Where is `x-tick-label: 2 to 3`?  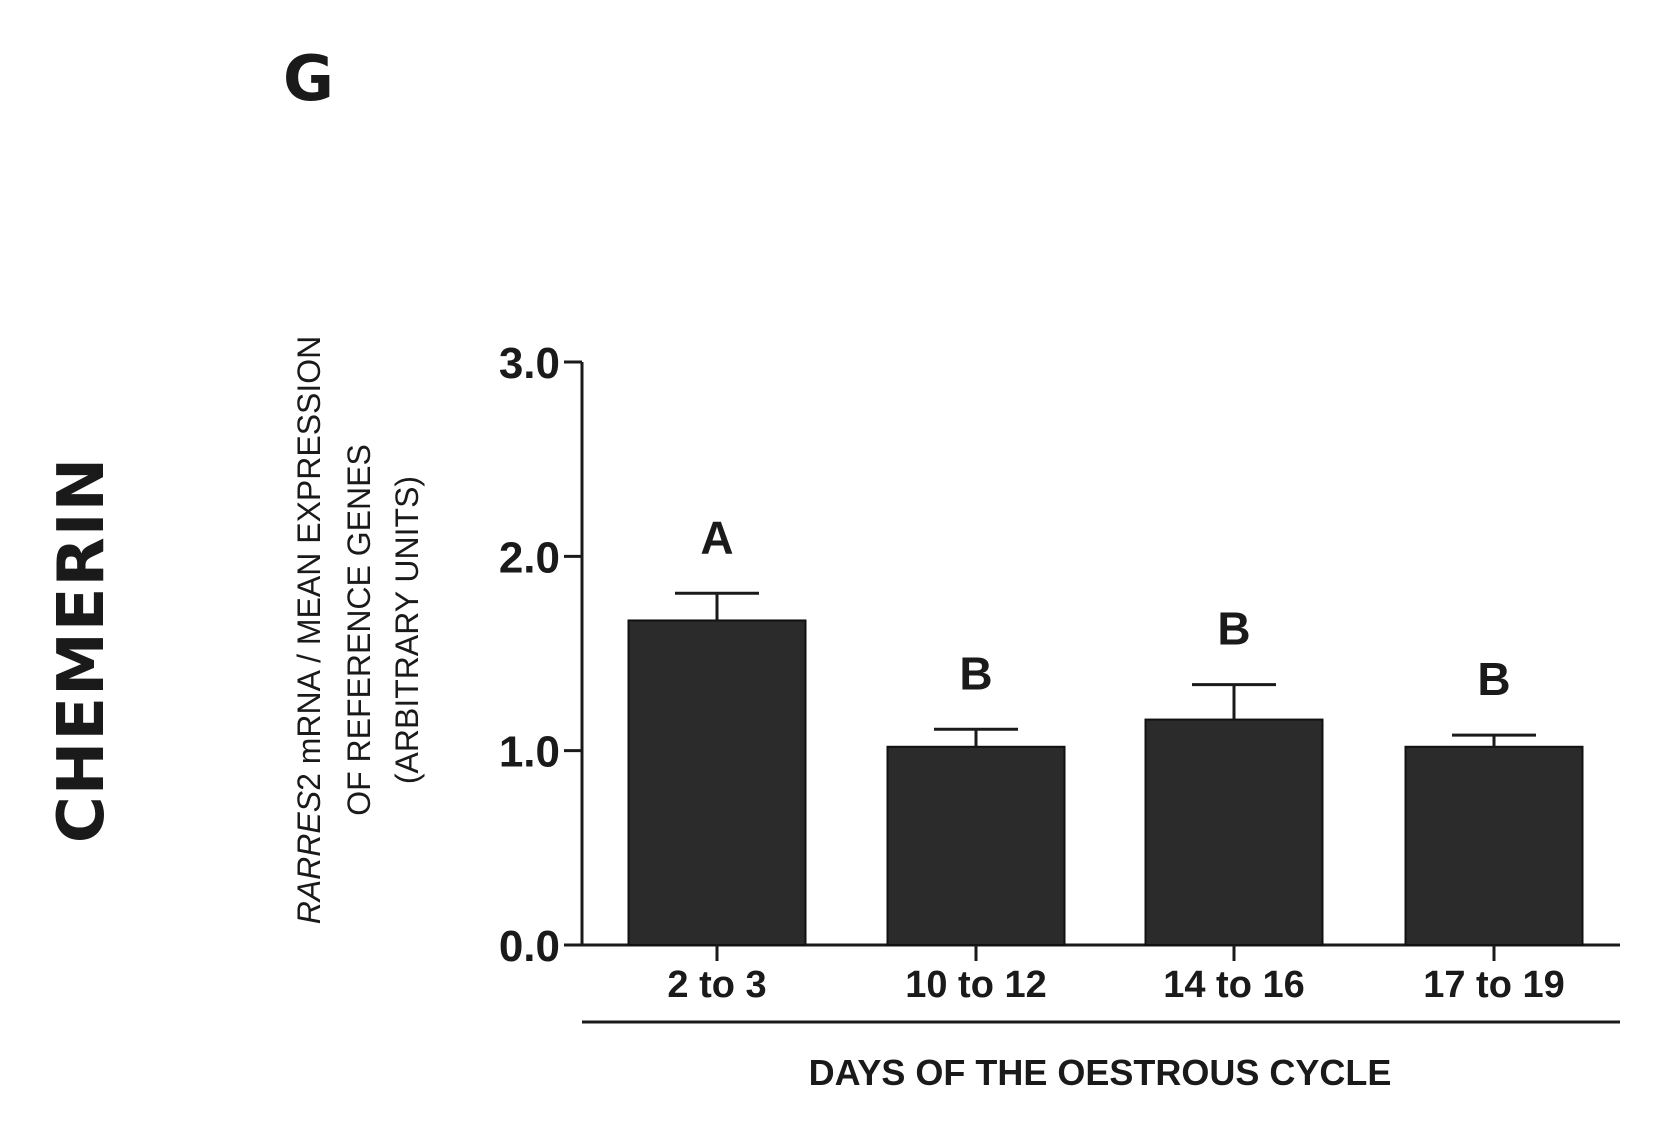
x-tick-label: 2 to 3 is located at coordinates (716, 985).